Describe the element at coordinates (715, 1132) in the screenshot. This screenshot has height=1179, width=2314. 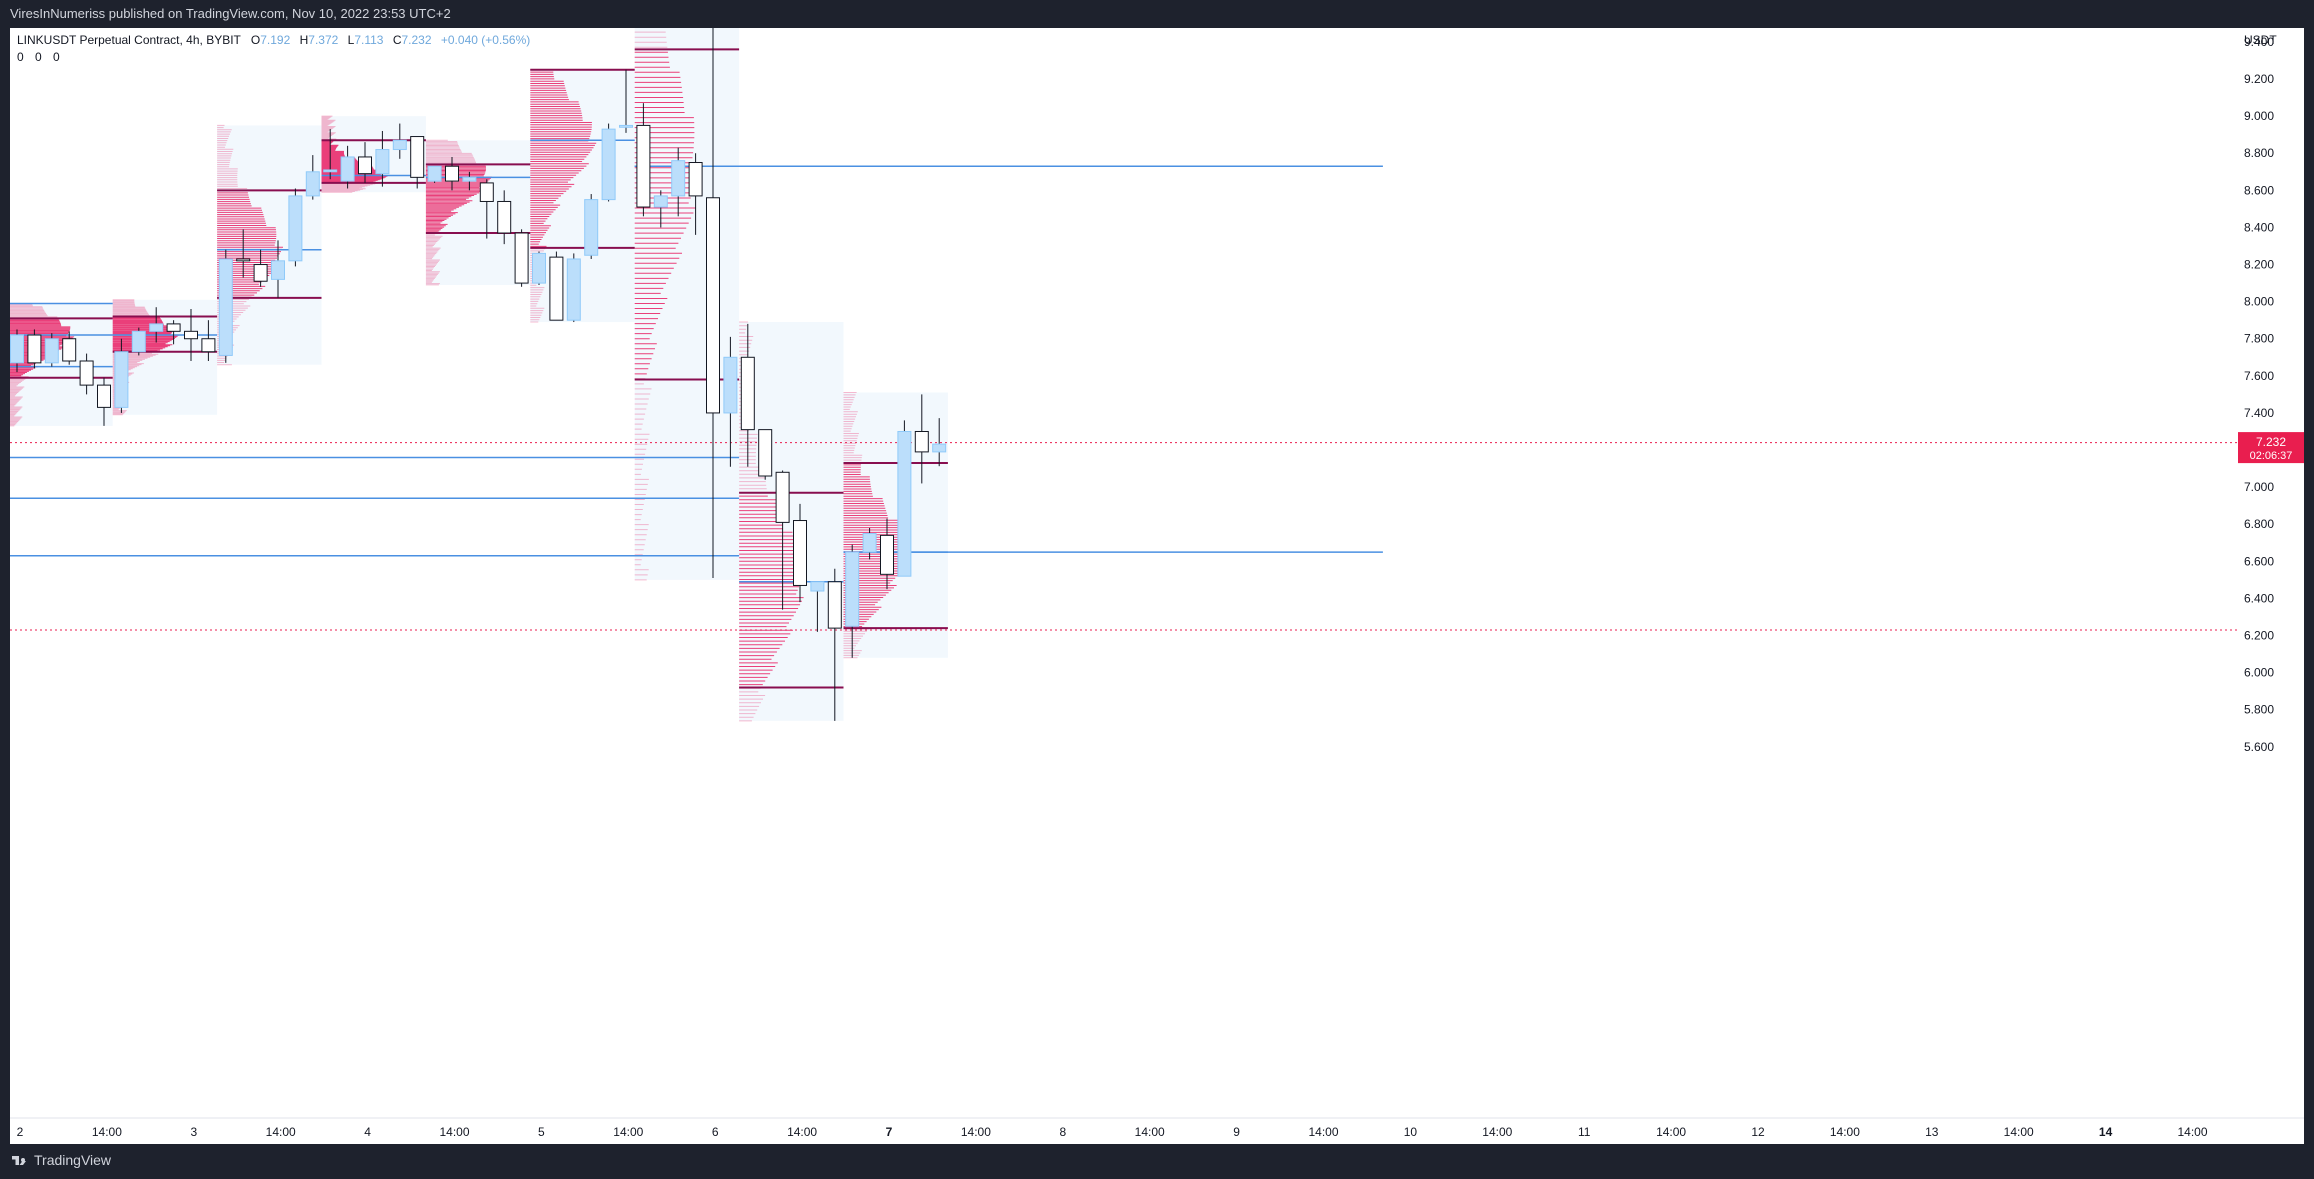
I see `time-tick-label: 6` at that location.